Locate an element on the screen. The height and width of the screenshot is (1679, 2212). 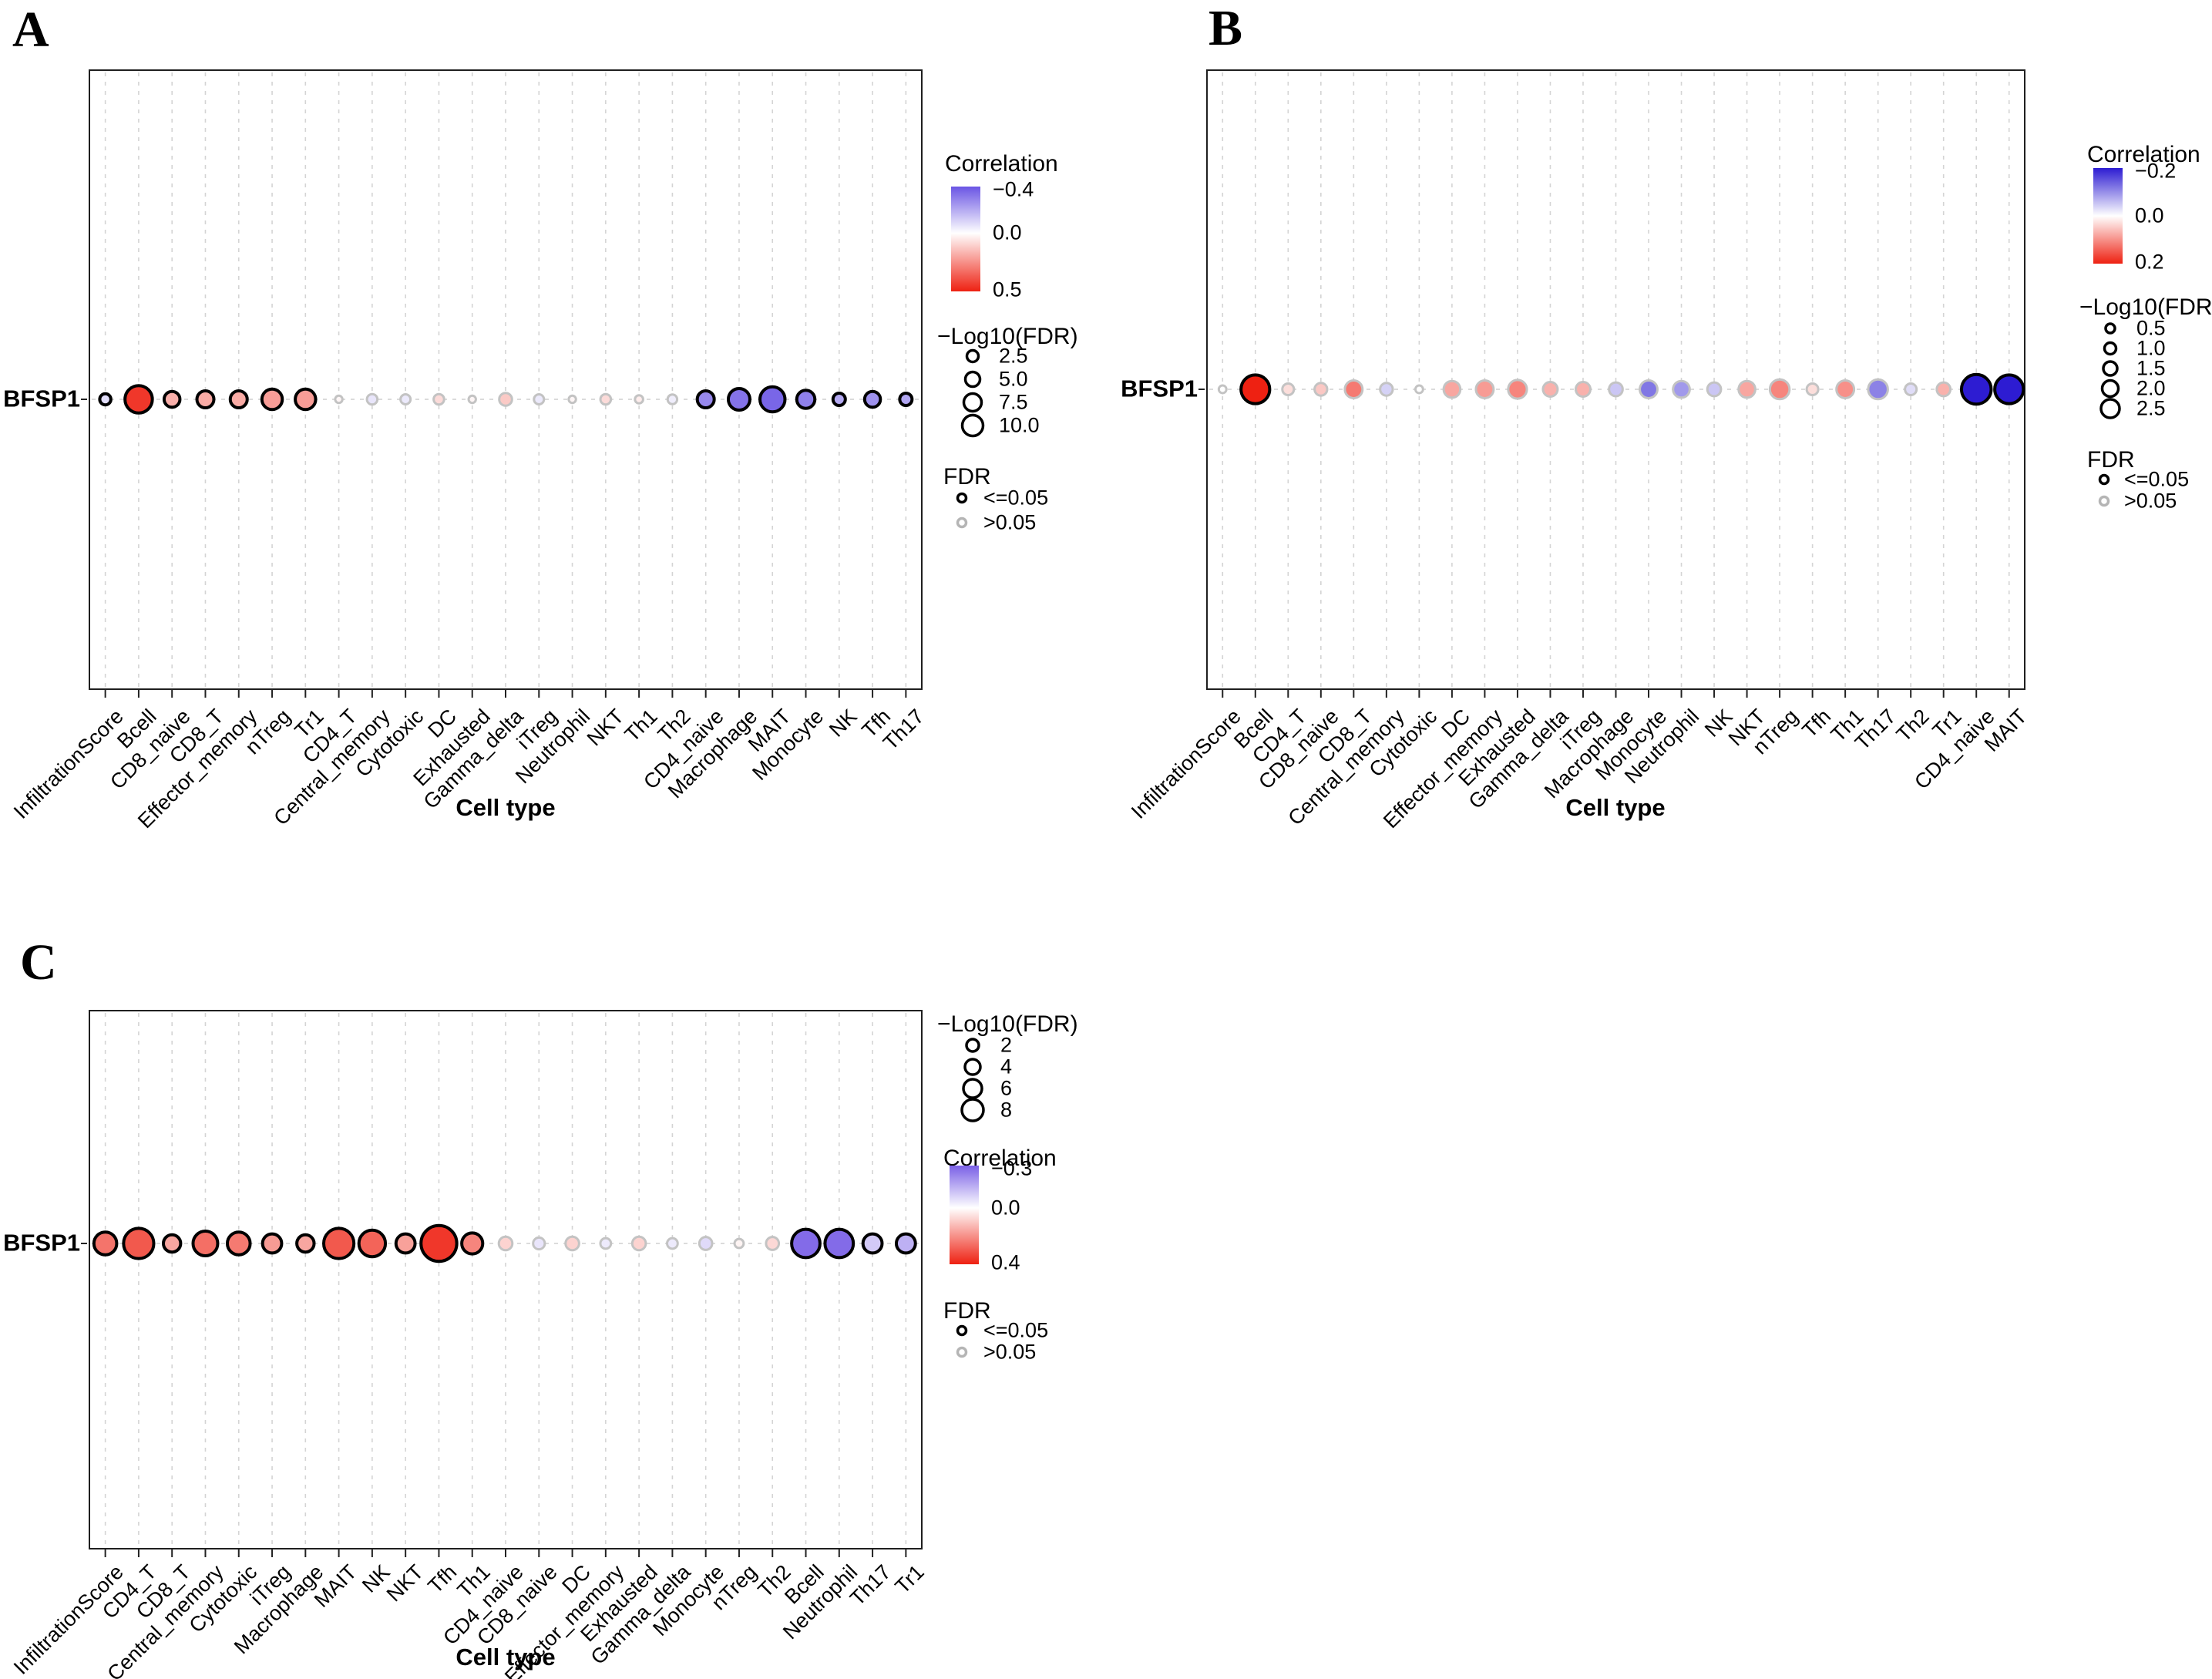
fdr-significant-icon is located at coordinates (962, 498).